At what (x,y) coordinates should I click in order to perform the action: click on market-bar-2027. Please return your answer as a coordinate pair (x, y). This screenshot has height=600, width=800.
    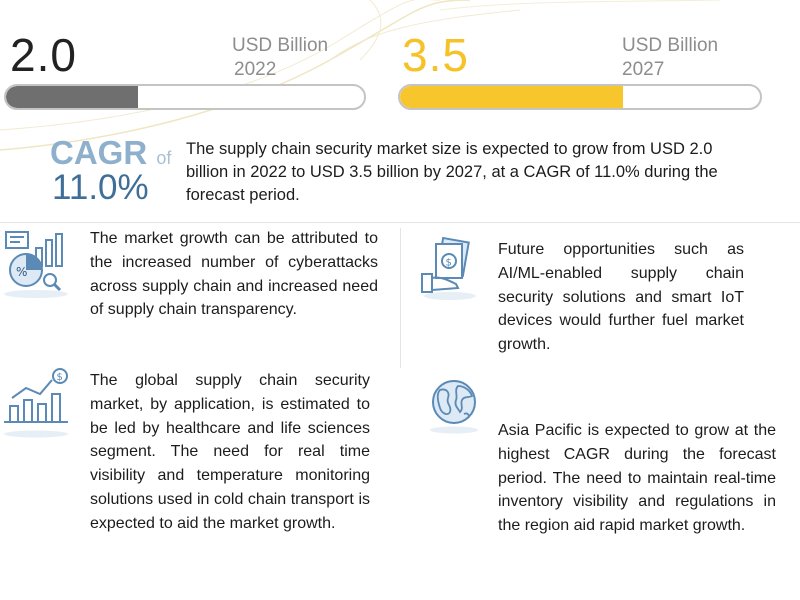
    Looking at the image, I should click on (580, 97).